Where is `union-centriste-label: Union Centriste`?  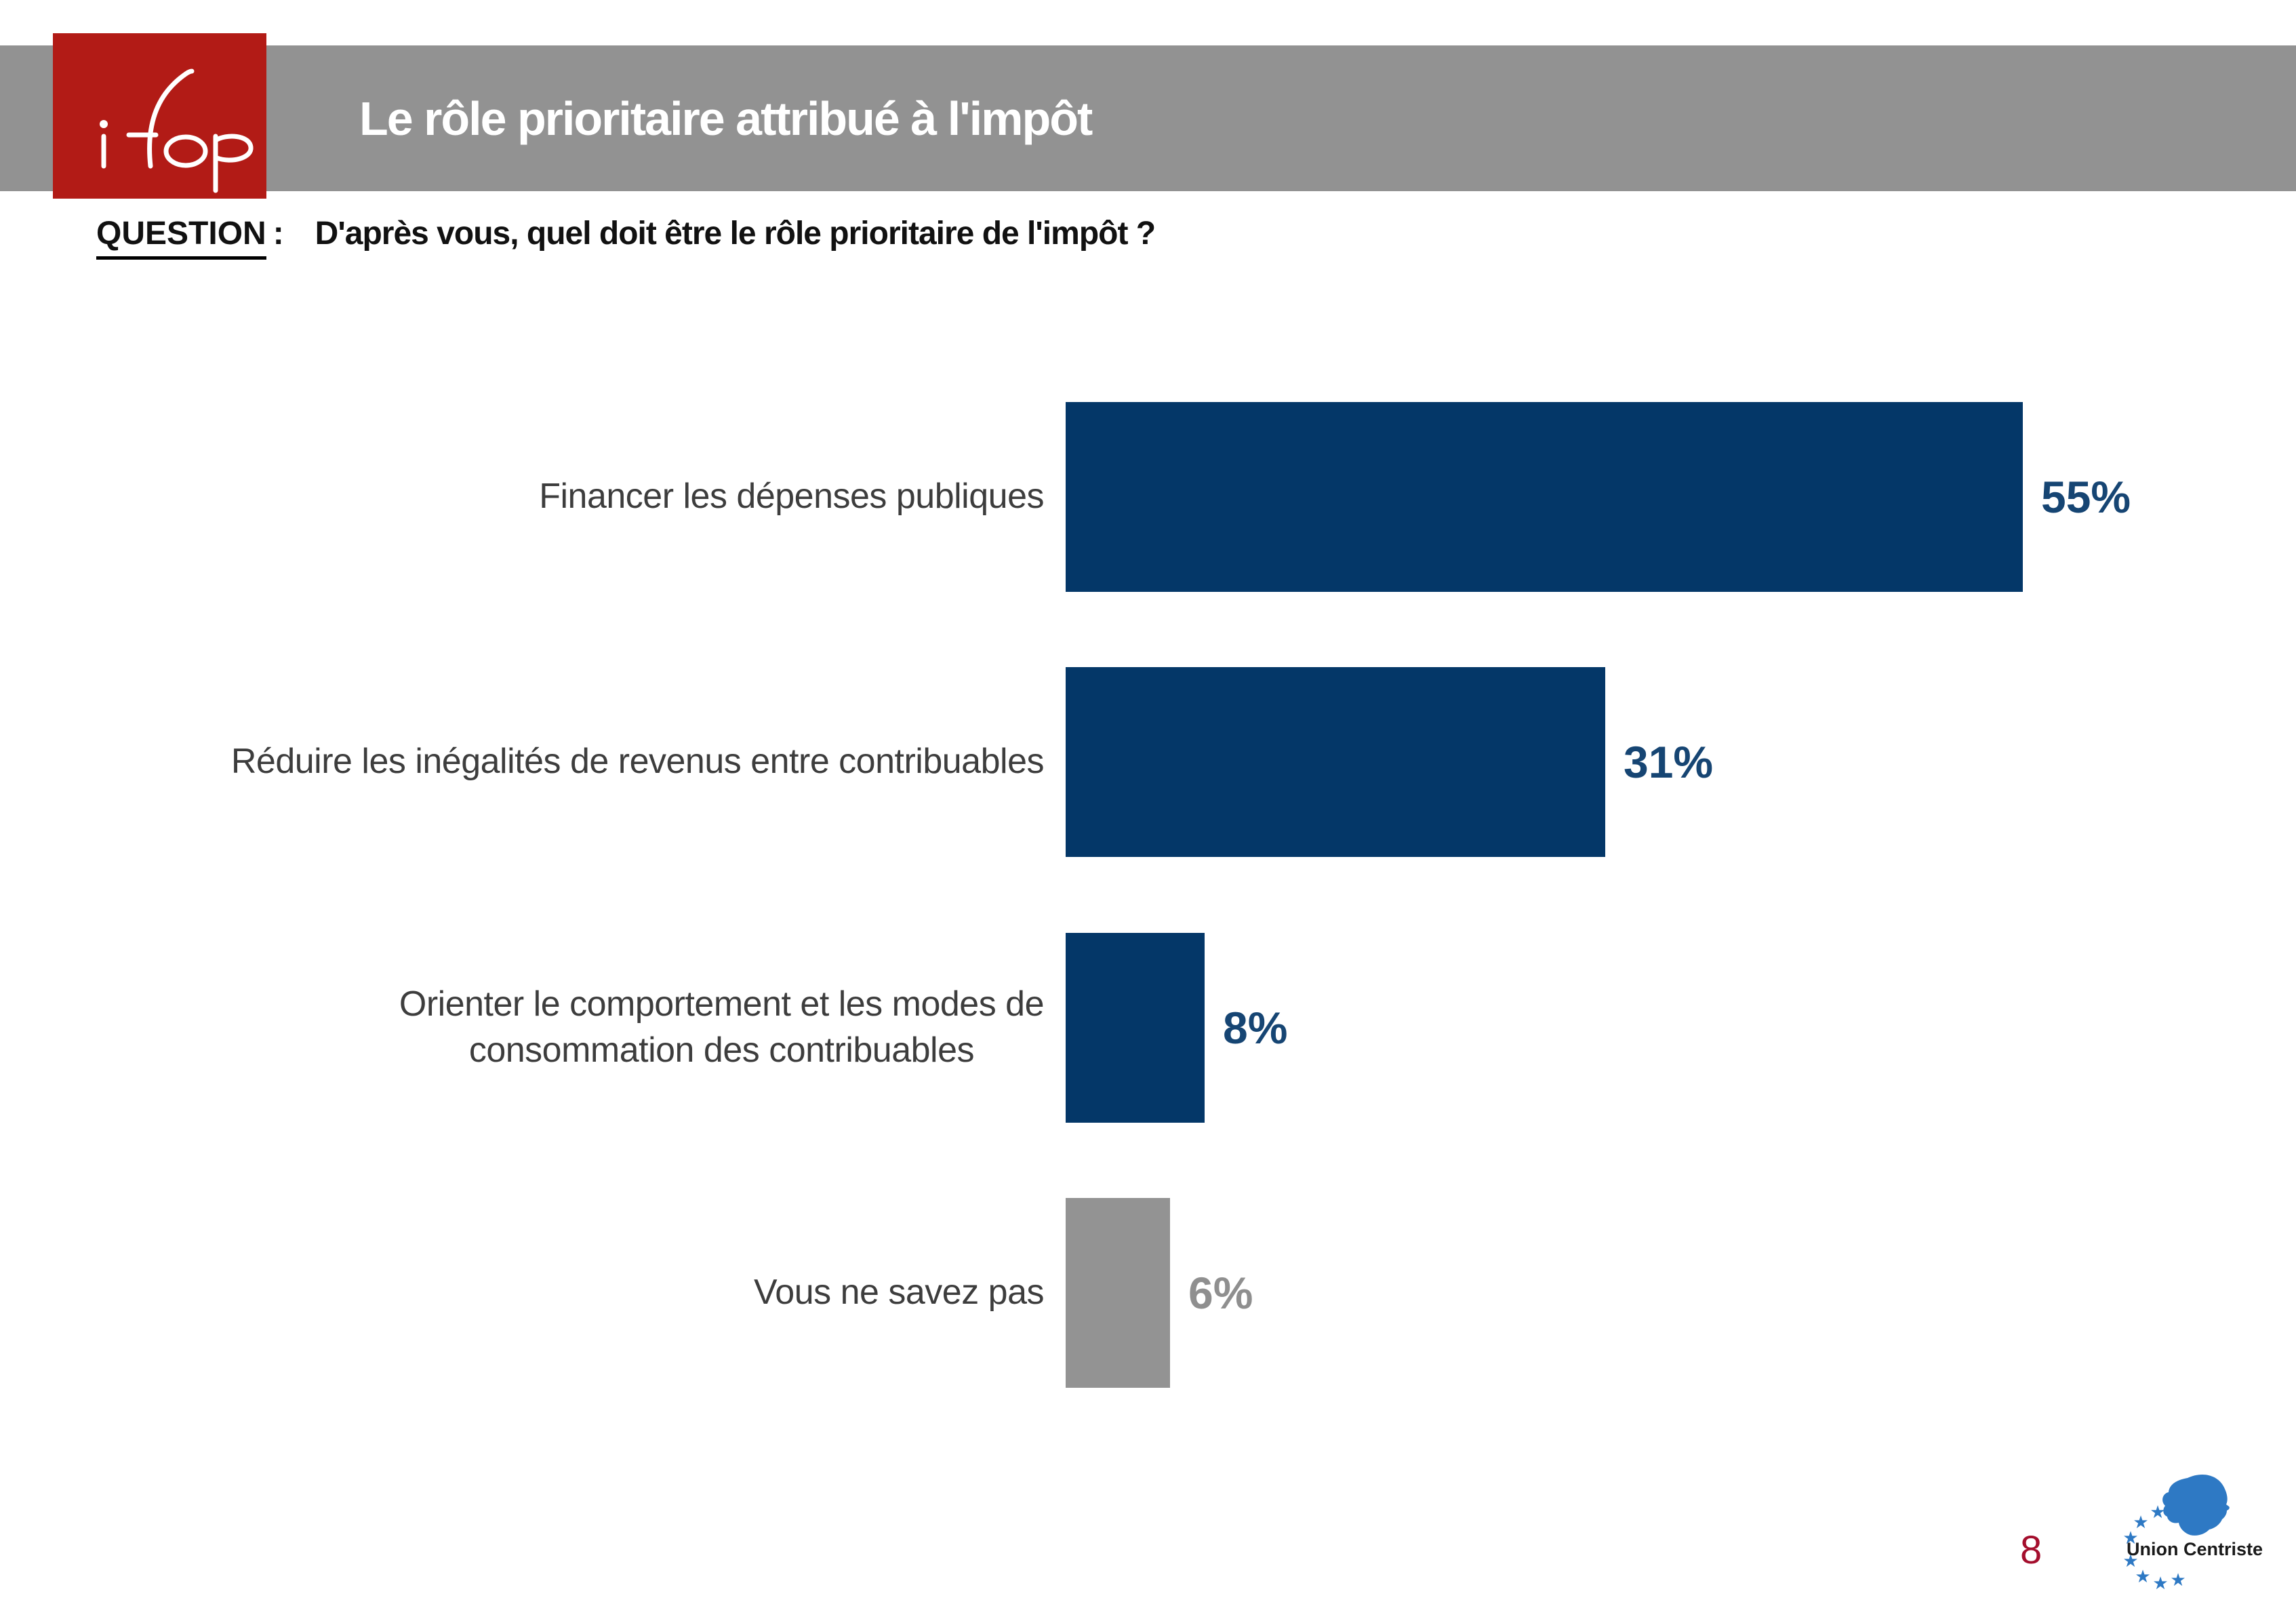
union-centriste-label: Union Centriste is located at coordinates (2194, 1549).